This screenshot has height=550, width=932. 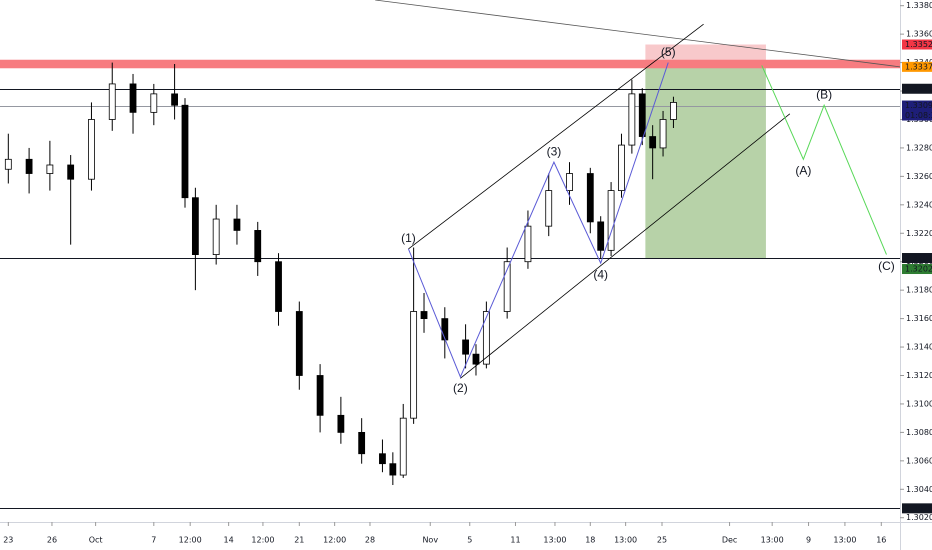 I want to click on x-tick-label: 26, so click(x=52, y=540).